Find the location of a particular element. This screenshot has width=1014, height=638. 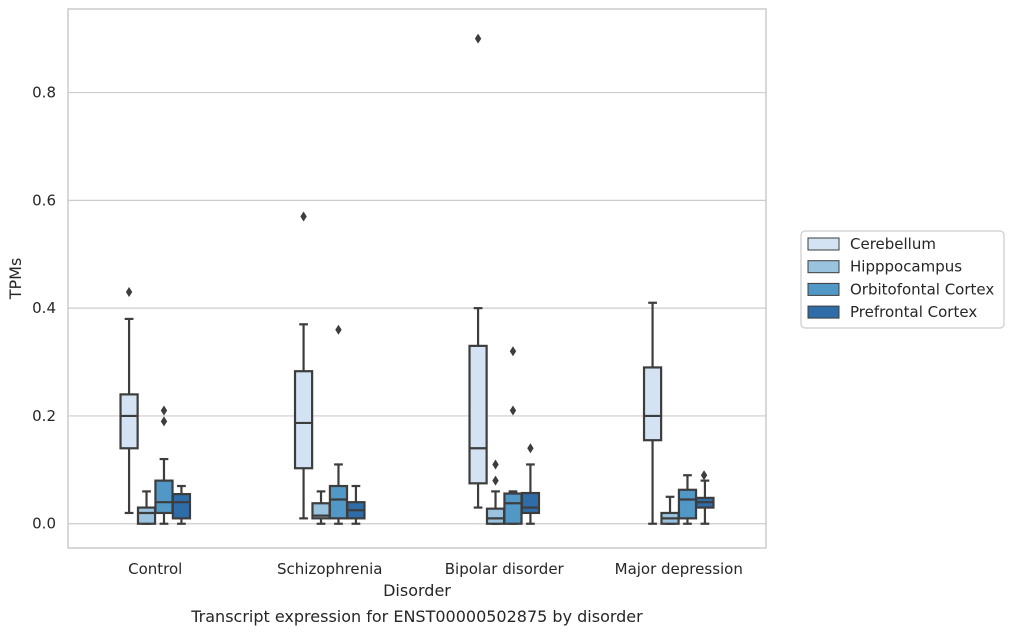

x-tick-label: Control is located at coordinates (155, 569).